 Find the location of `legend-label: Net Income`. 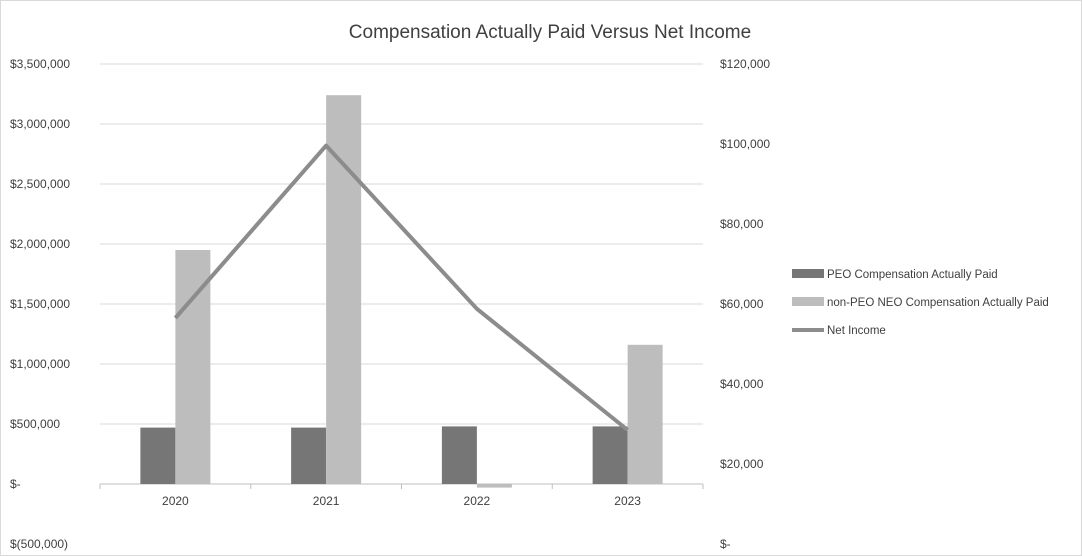

legend-label: Net Income is located at coordinates (856, 331).